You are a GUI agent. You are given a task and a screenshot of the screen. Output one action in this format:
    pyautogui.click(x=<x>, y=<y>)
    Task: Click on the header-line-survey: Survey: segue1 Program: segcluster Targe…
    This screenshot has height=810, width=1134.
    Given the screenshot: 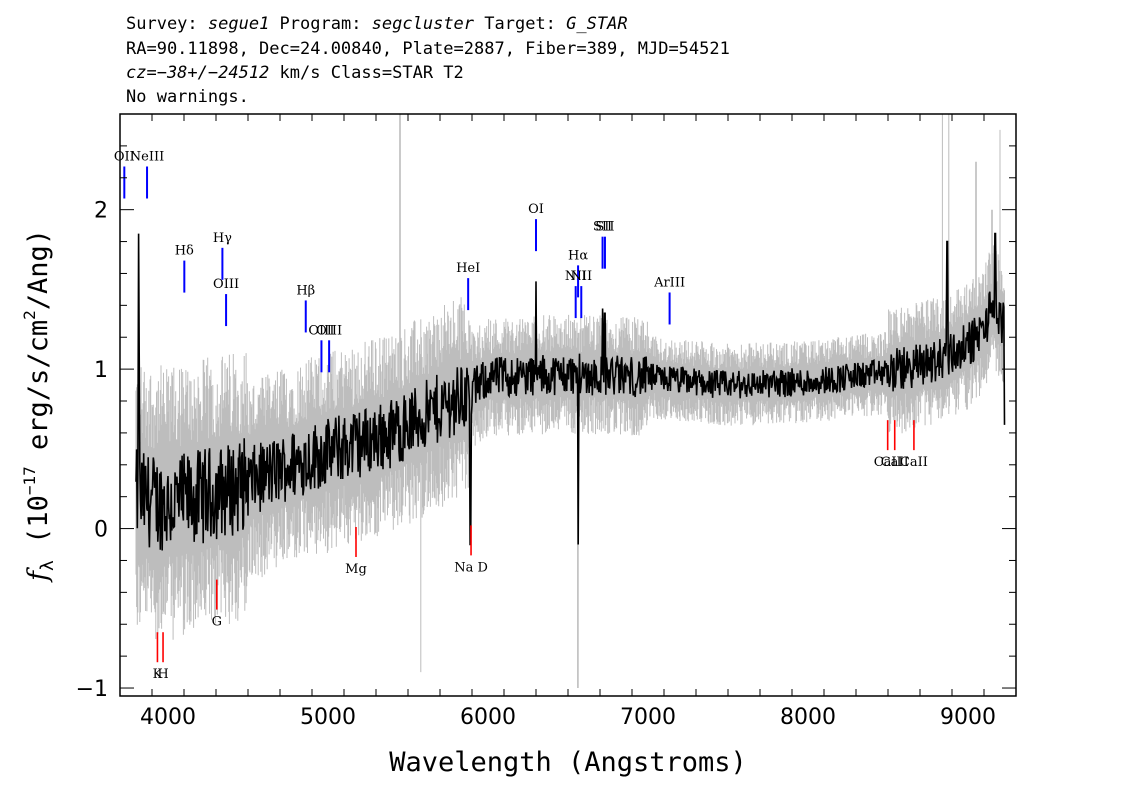 What is the action you would take?
    pyautogui.click(x=377, y=24)
    